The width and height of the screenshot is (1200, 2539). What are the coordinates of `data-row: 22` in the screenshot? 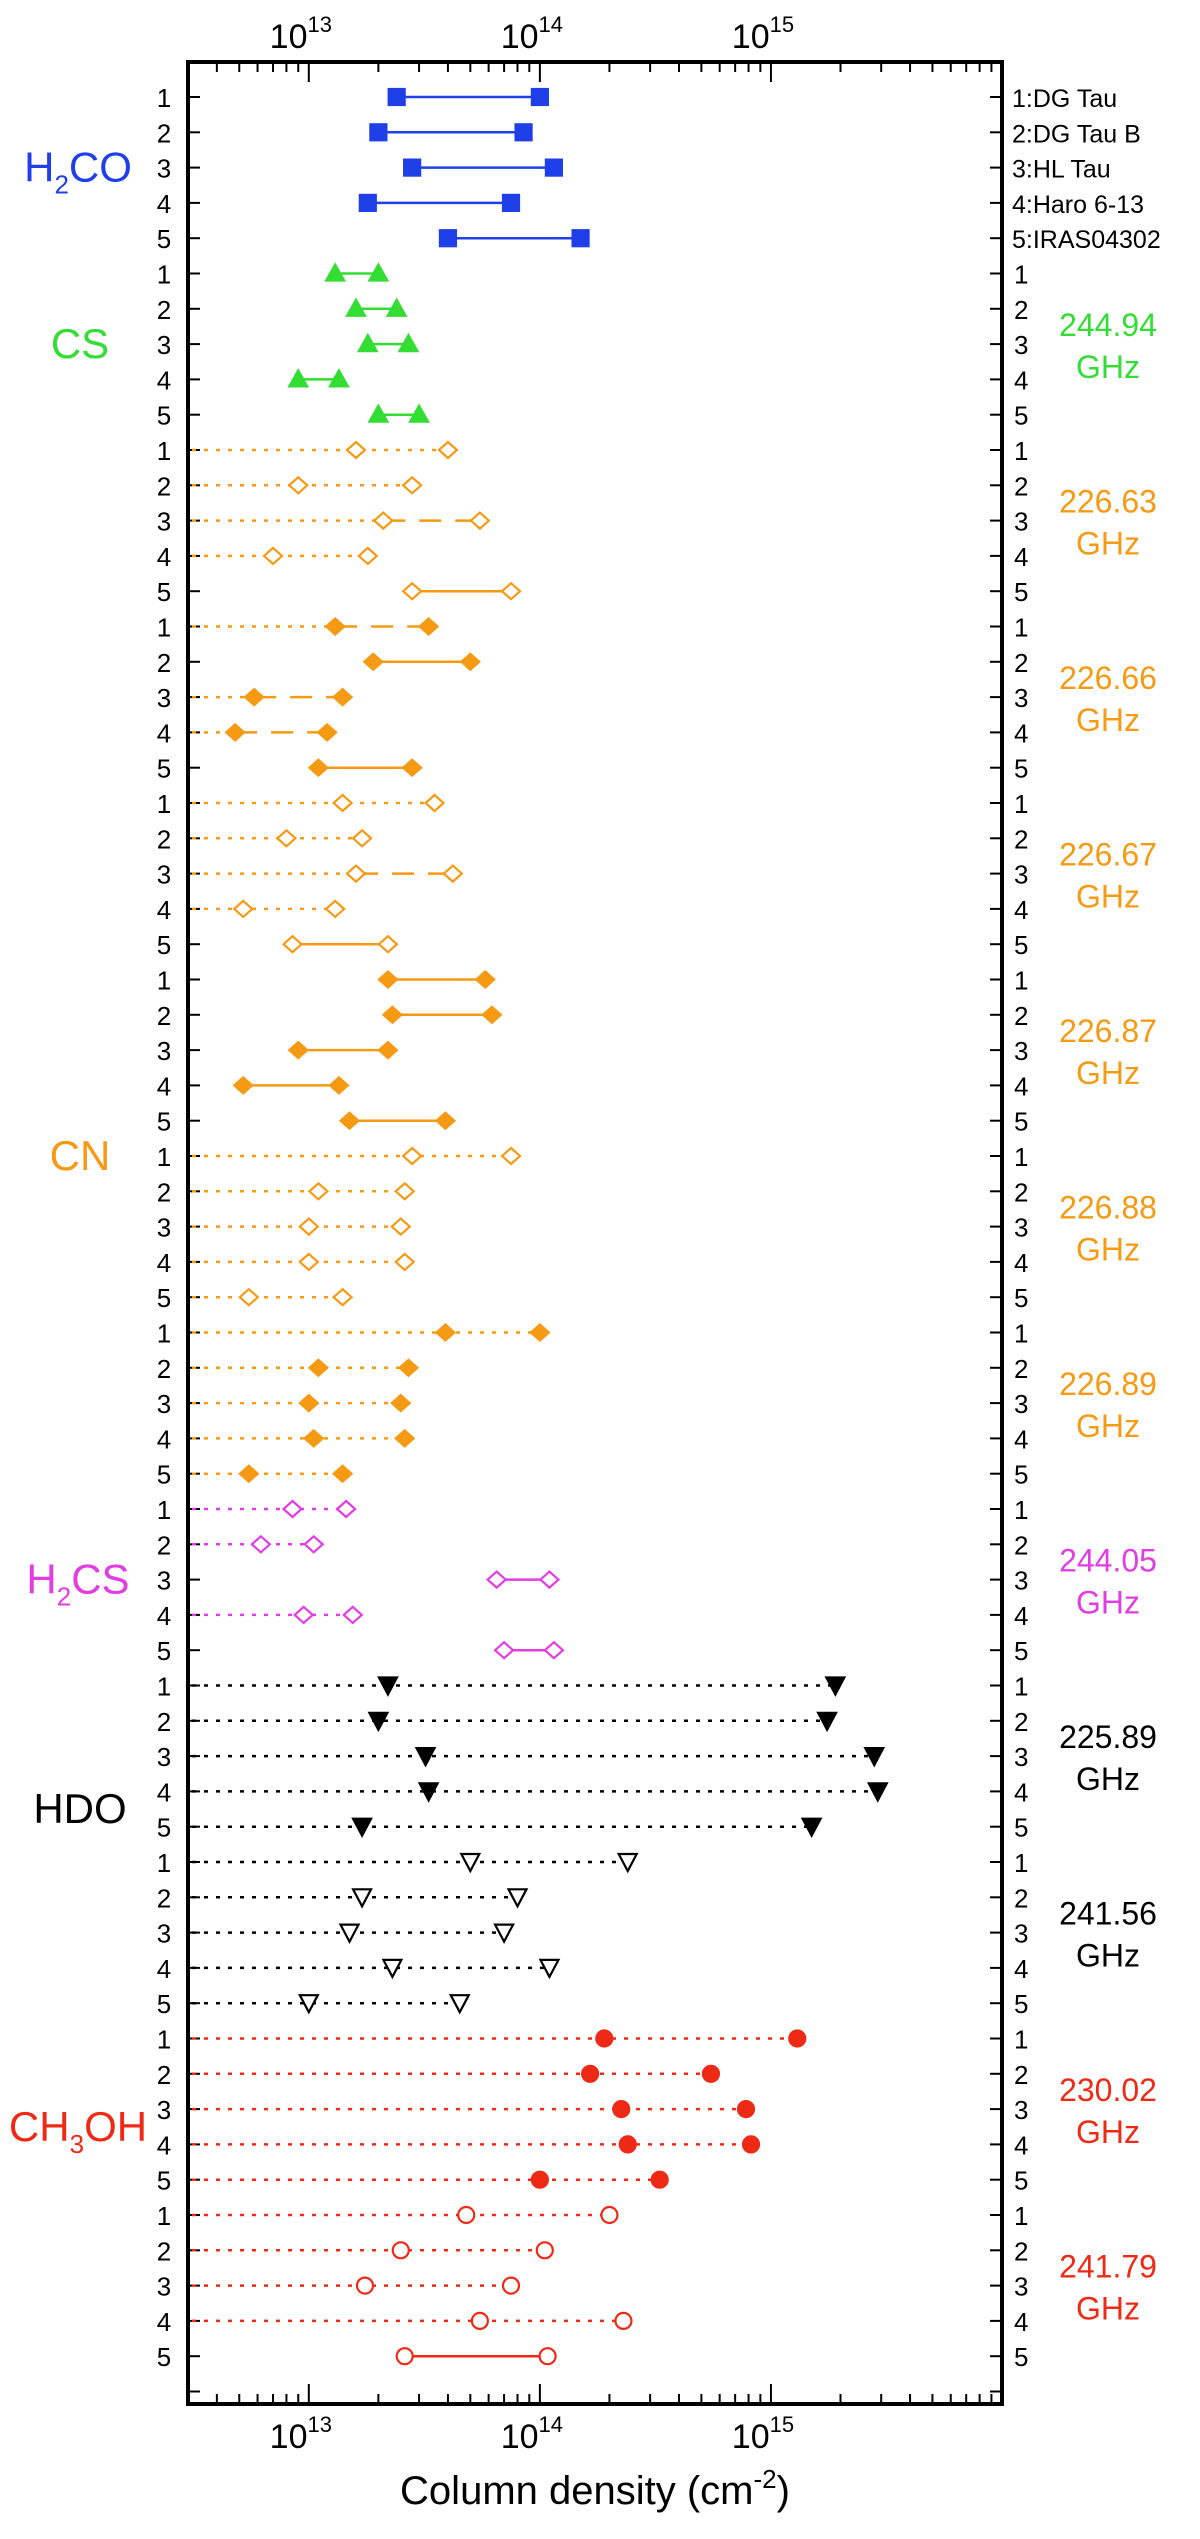 It's located at (593, 133).